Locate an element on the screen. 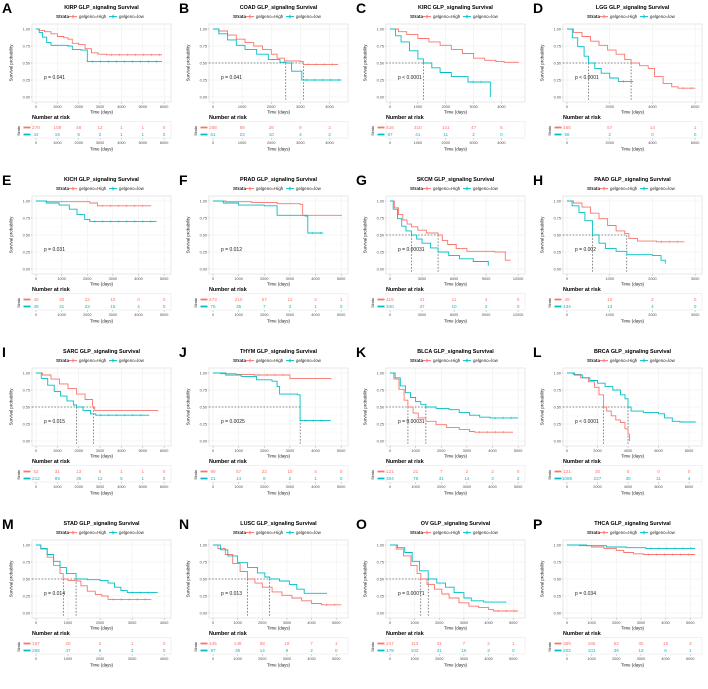  svg-text: 16 is located at coordinates (464, 650).